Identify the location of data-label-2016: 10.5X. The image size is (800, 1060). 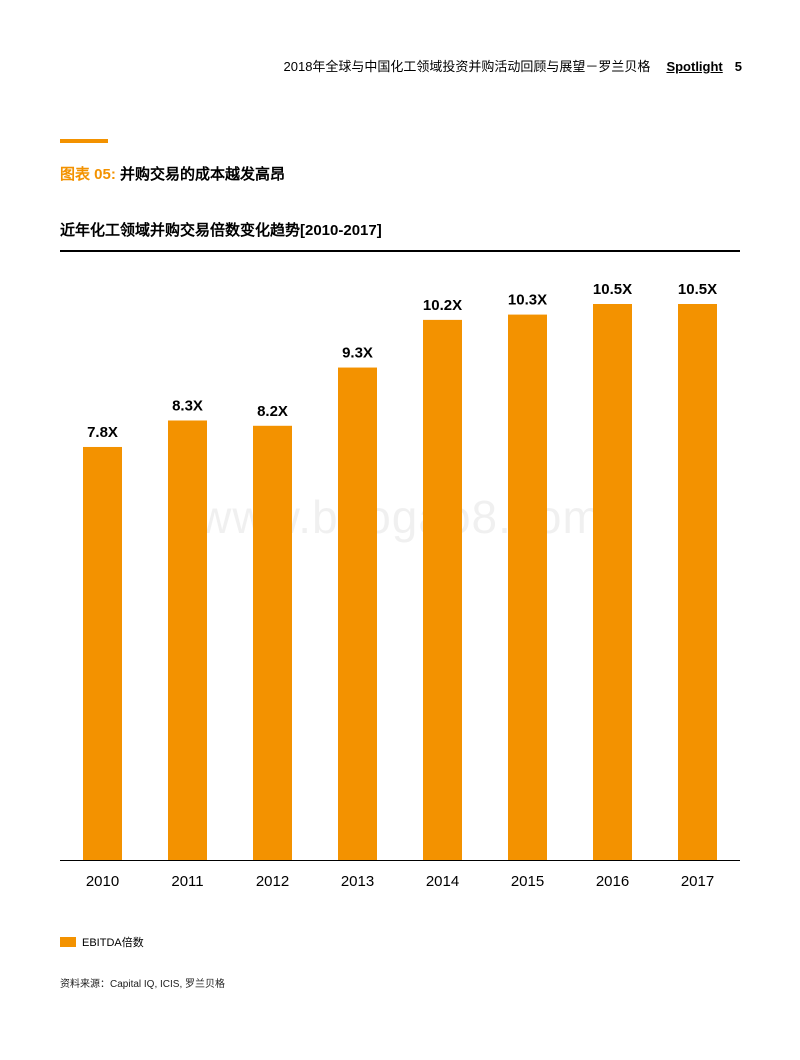
(612, 289).